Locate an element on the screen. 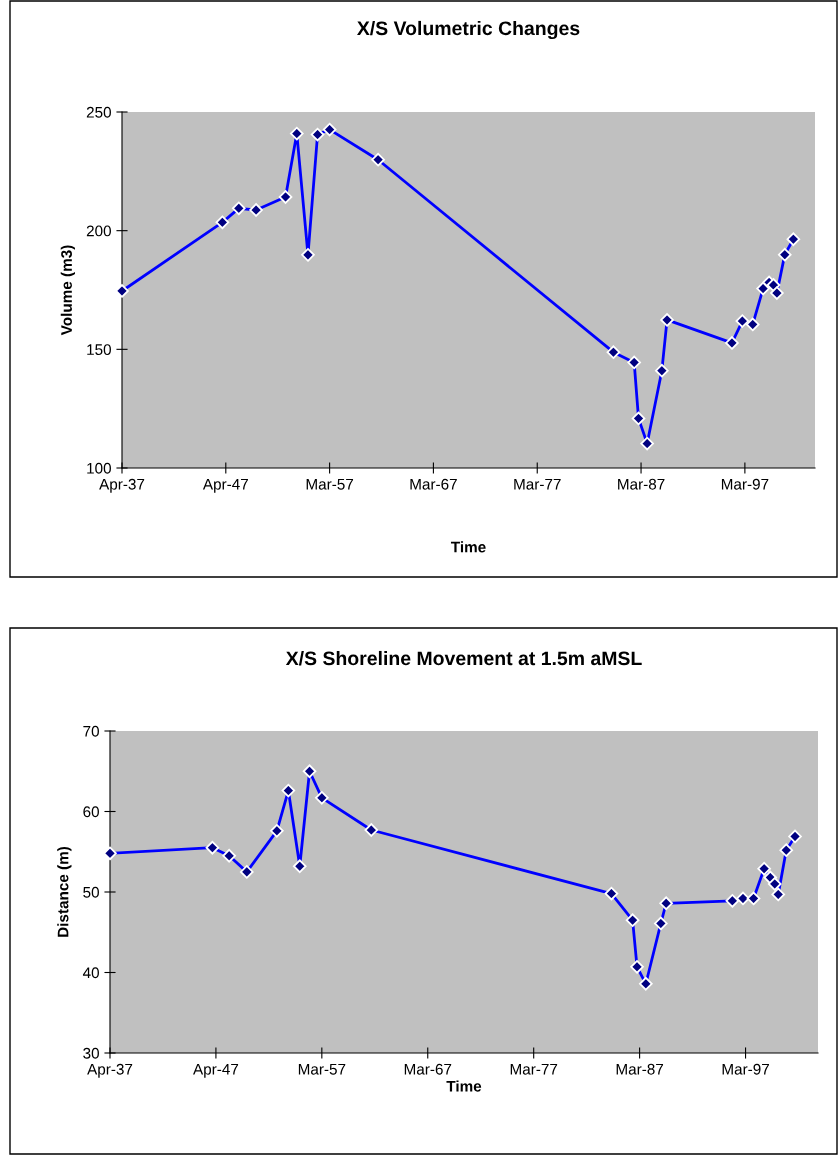  y-tick-label: 50 is located at coordinates (91, 892).